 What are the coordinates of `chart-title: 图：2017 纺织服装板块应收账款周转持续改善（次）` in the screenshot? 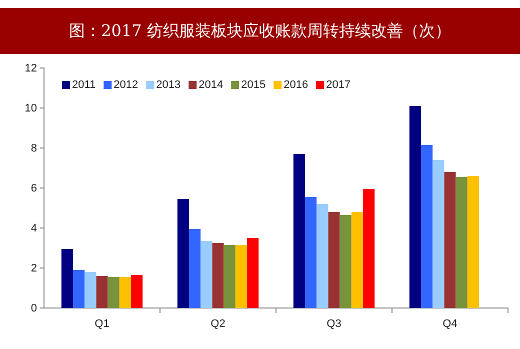 It's located at (260, 30).